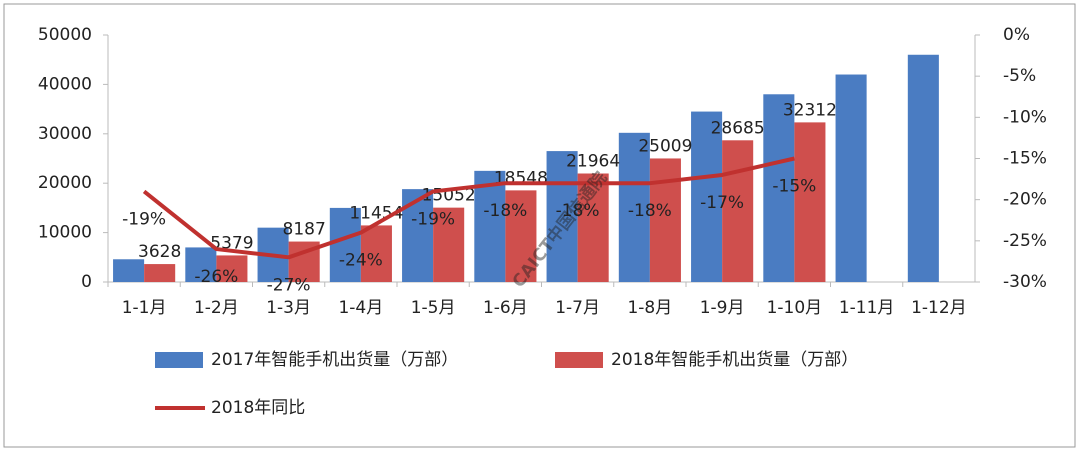 This screenshot has width=1080, height=452. Describe the element at coordinates (734, 360) in the screenshot. I see `legend-label: 2018年智能手机出货量（万部）` at that location.